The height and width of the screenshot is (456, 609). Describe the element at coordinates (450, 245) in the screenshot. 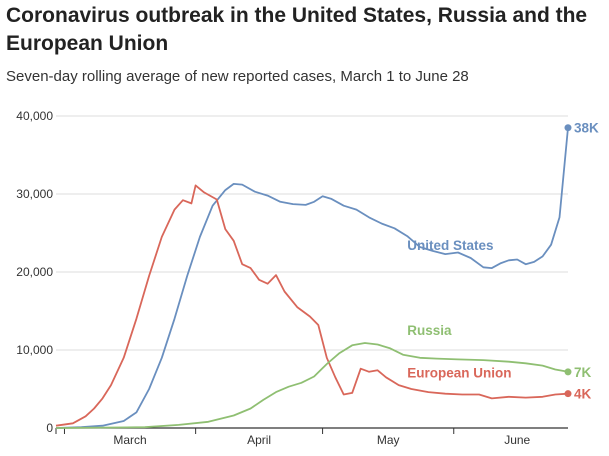

I see `series-name-label: United States` at that location.